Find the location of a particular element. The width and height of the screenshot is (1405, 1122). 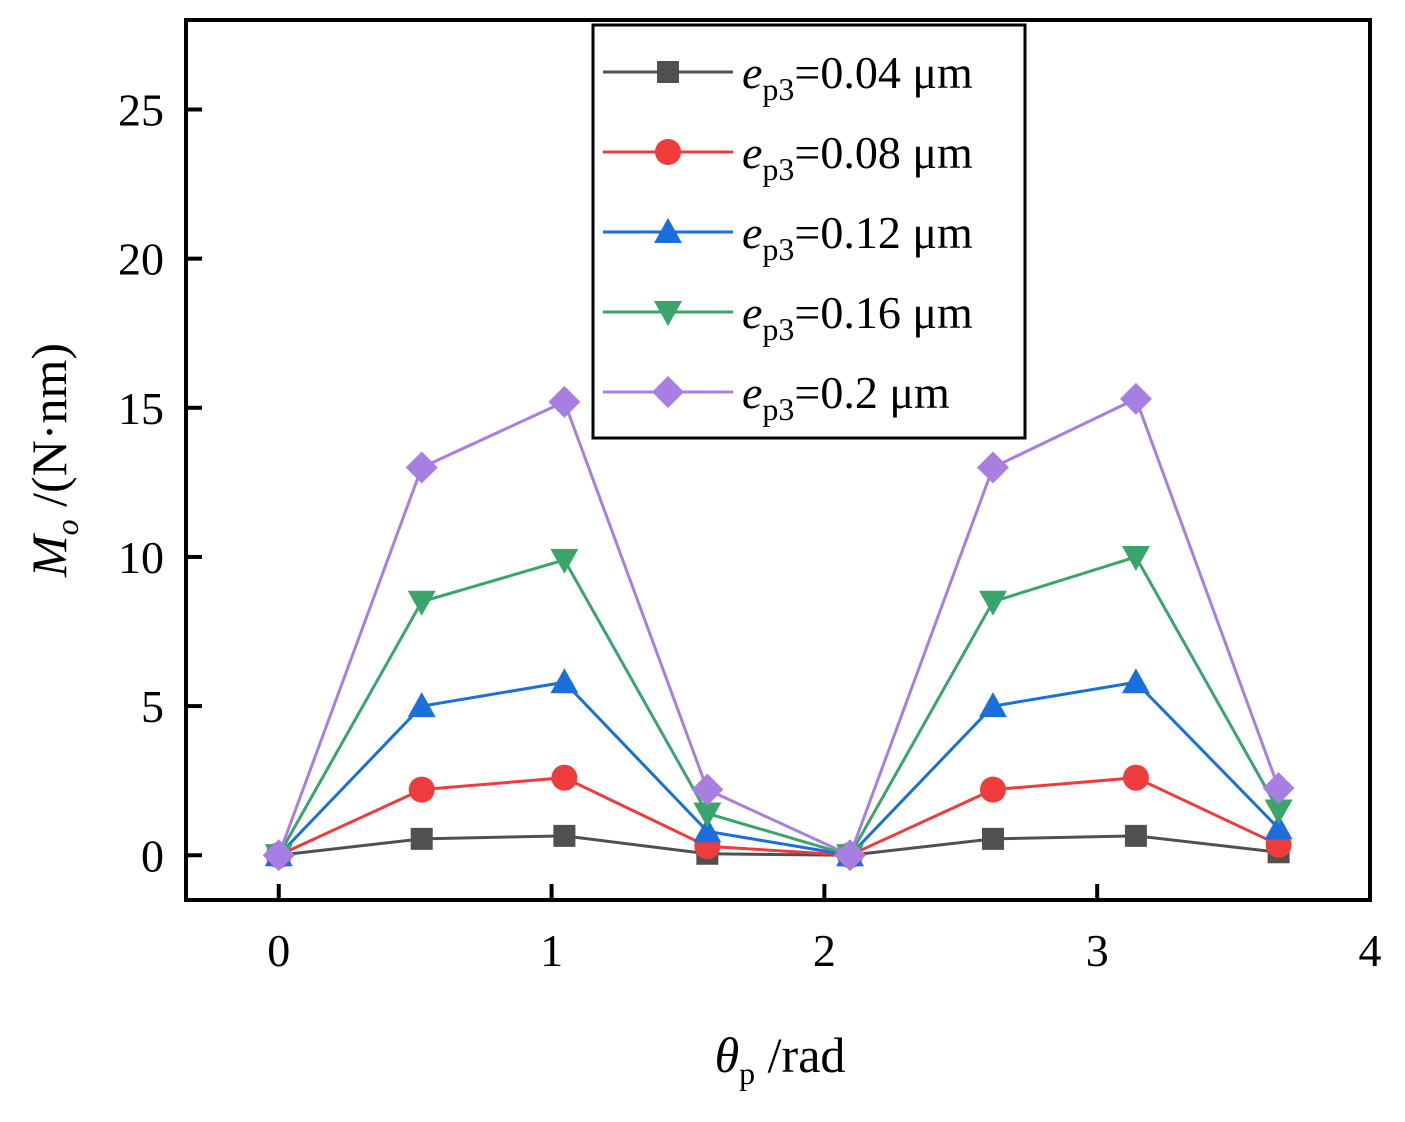

x-tick-label: 4 is located at coordinates (1370, 950).